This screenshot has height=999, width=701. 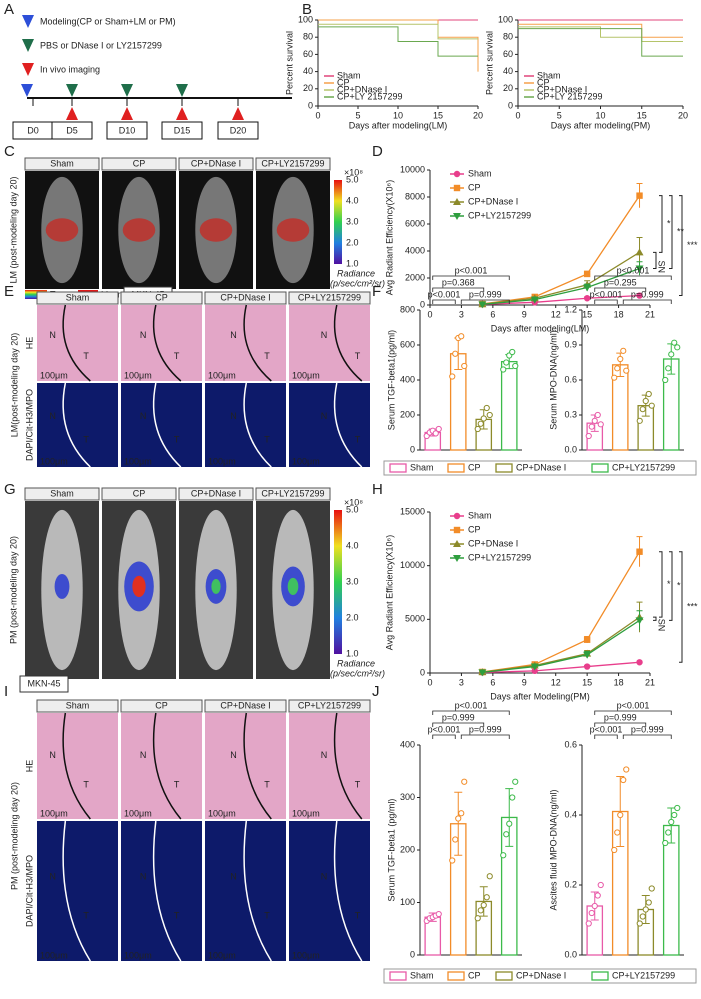 What do you see at coordinates (307, 9) in the screenshot?
I see `panel-label: B` at bounding box center [307, 9].